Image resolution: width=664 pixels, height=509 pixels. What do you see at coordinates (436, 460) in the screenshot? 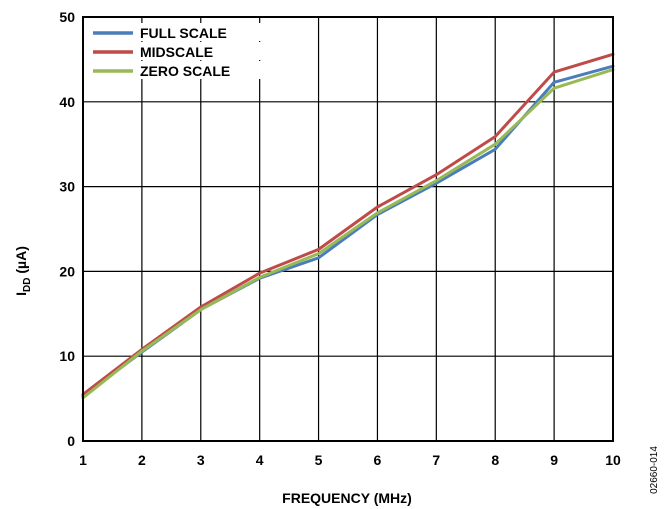
I see `x-tick-label-6: 7` at bounding box center [436, 460].